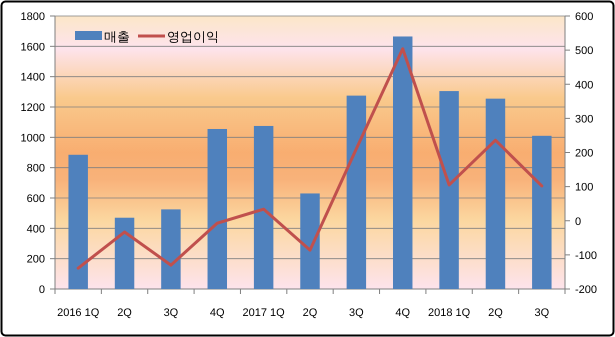 Image resolution: width=615 pixels, height=337 pixels. Describe the element at coordinates (584, 188) in the screenshot. I see `y2-tick-label: 100` at that location.